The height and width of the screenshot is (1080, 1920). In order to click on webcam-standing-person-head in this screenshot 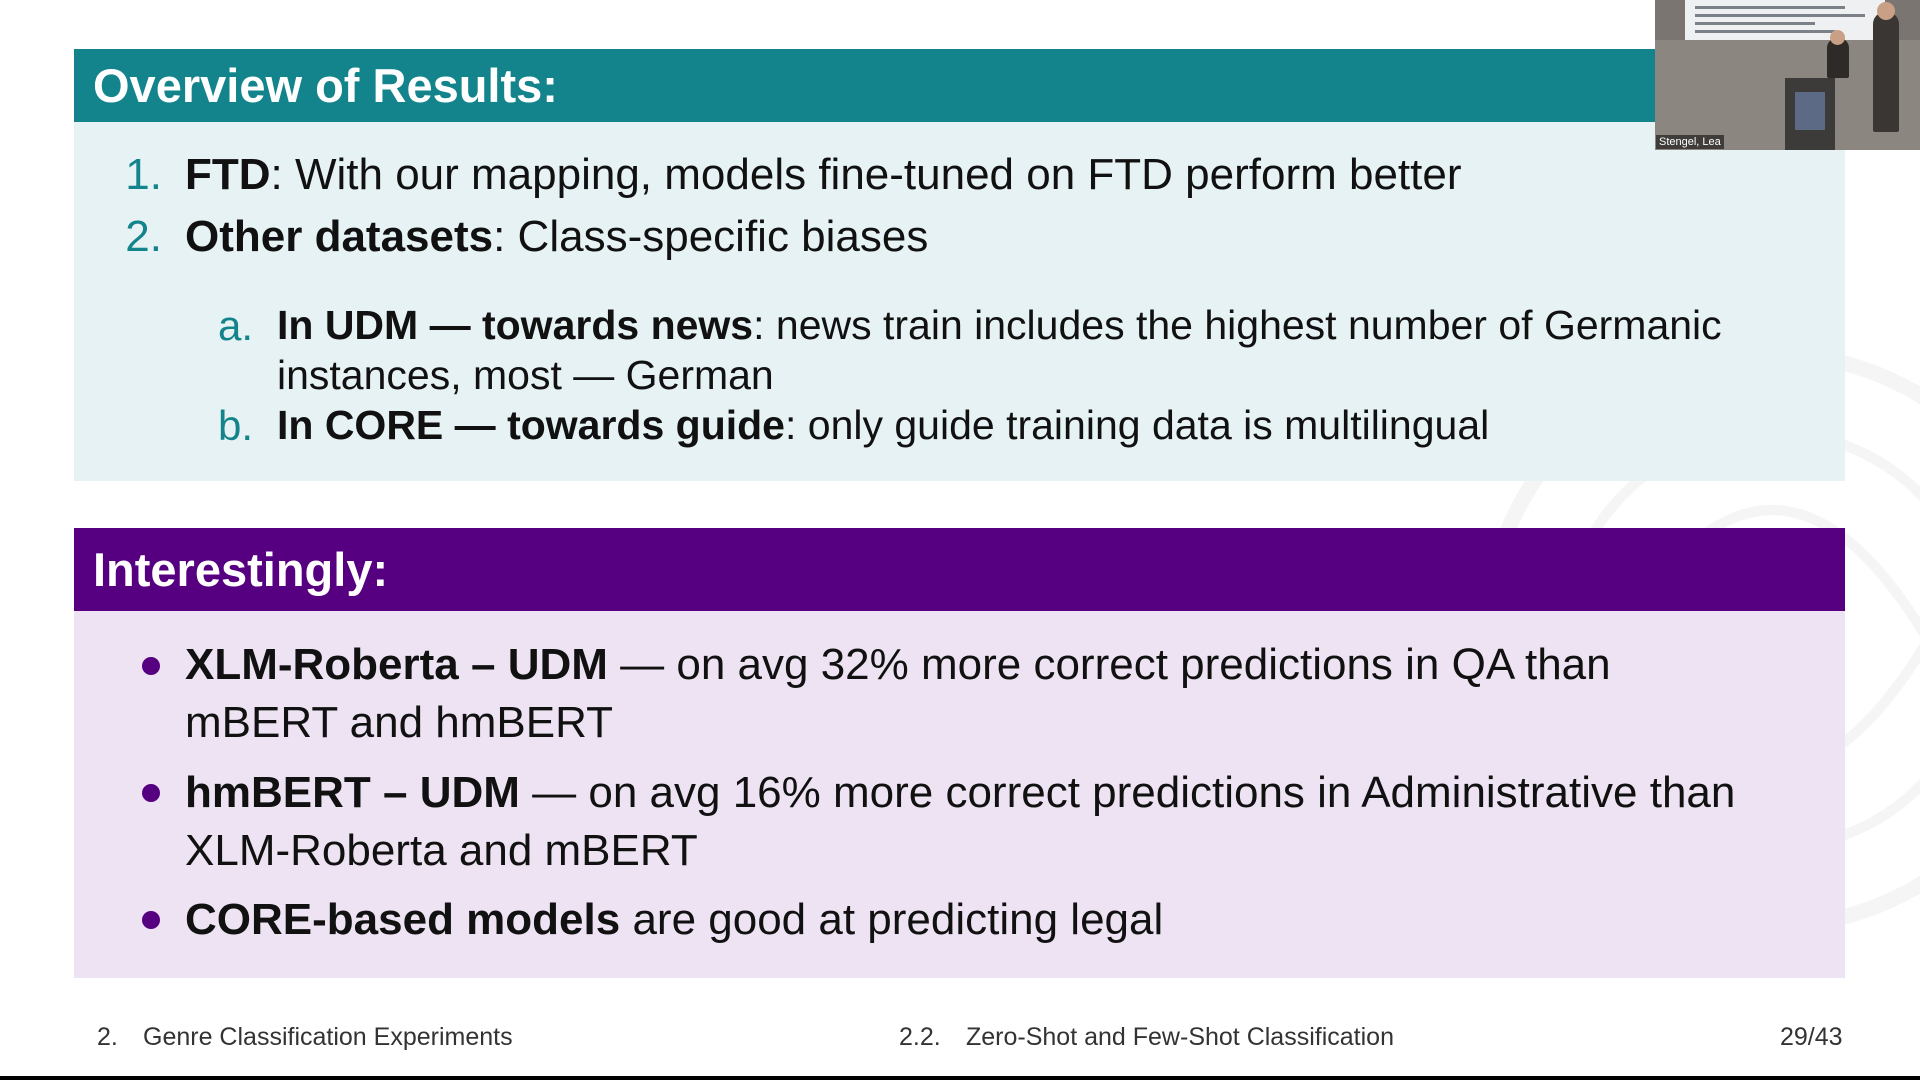, I will do `click(1886, 11)`.